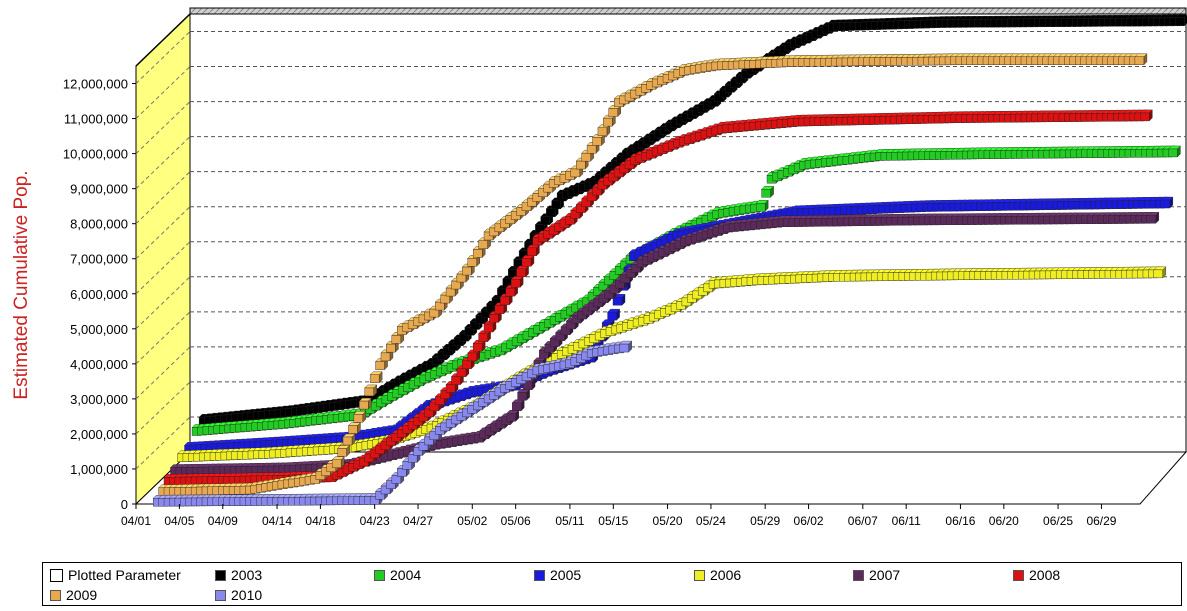  I want to click on point-2008-34.5, so click(523, 271).